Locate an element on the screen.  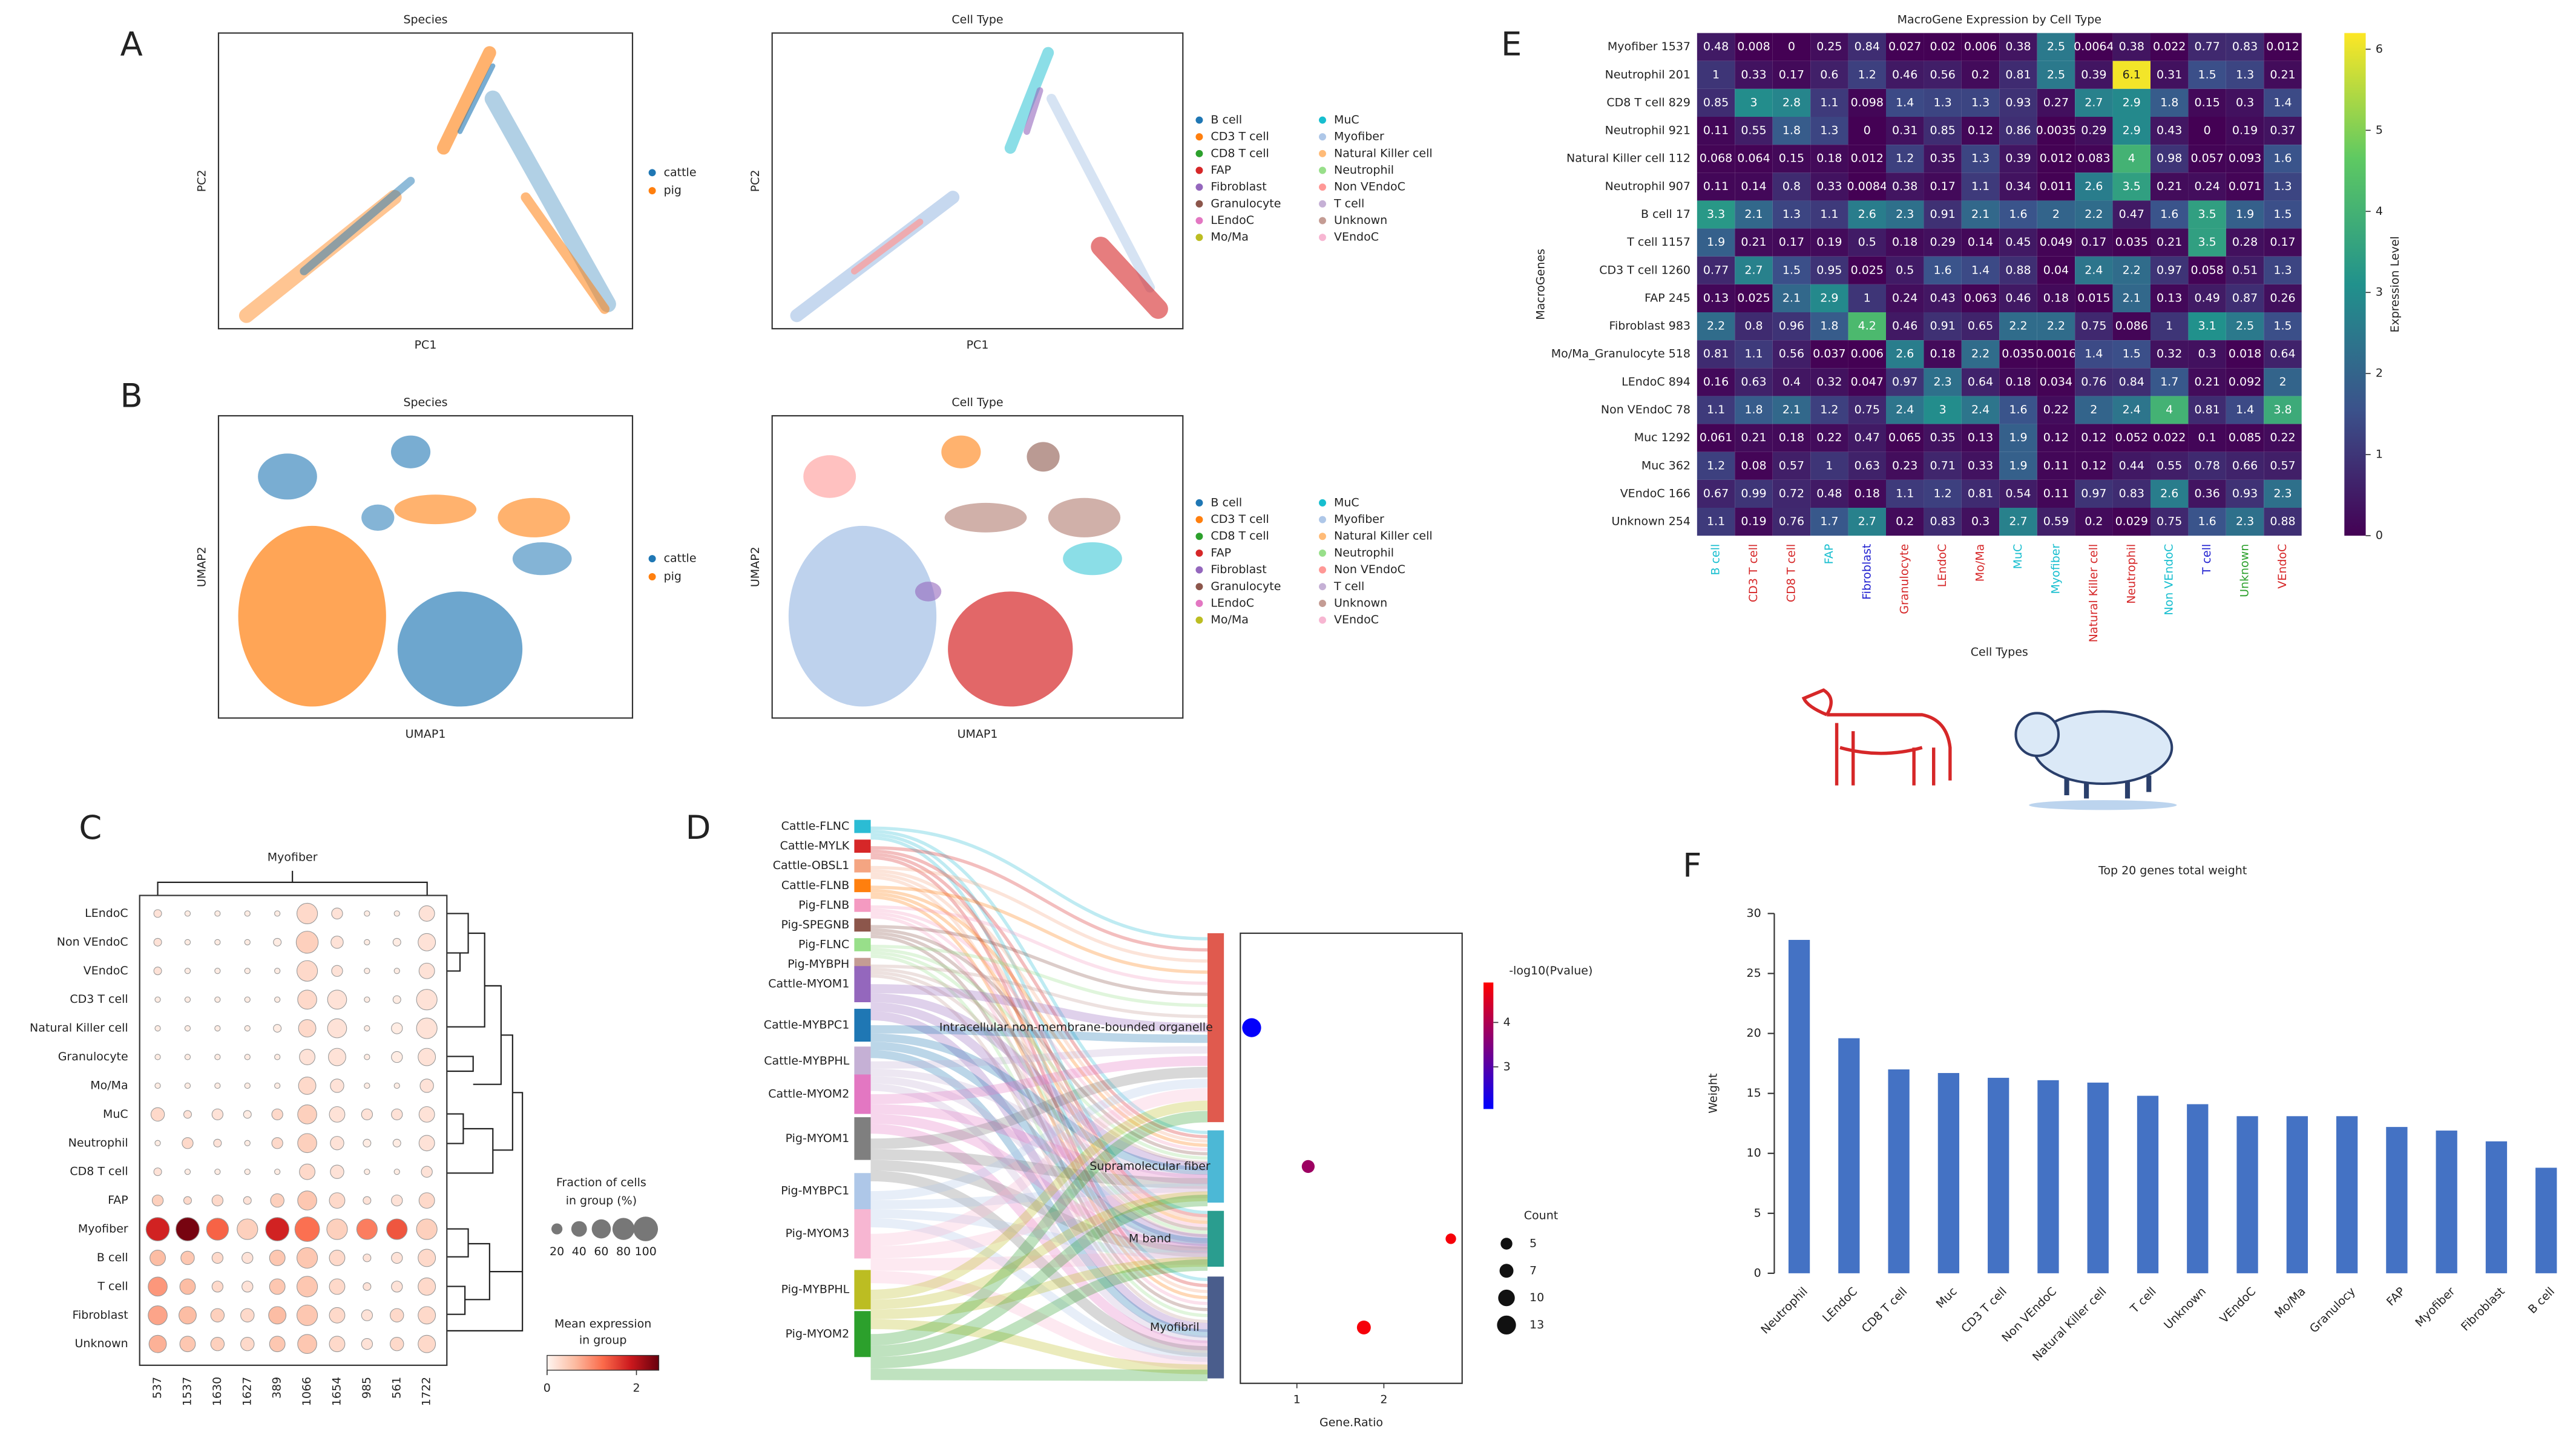
size-legend-dot is located at coordinates (579, 1229).